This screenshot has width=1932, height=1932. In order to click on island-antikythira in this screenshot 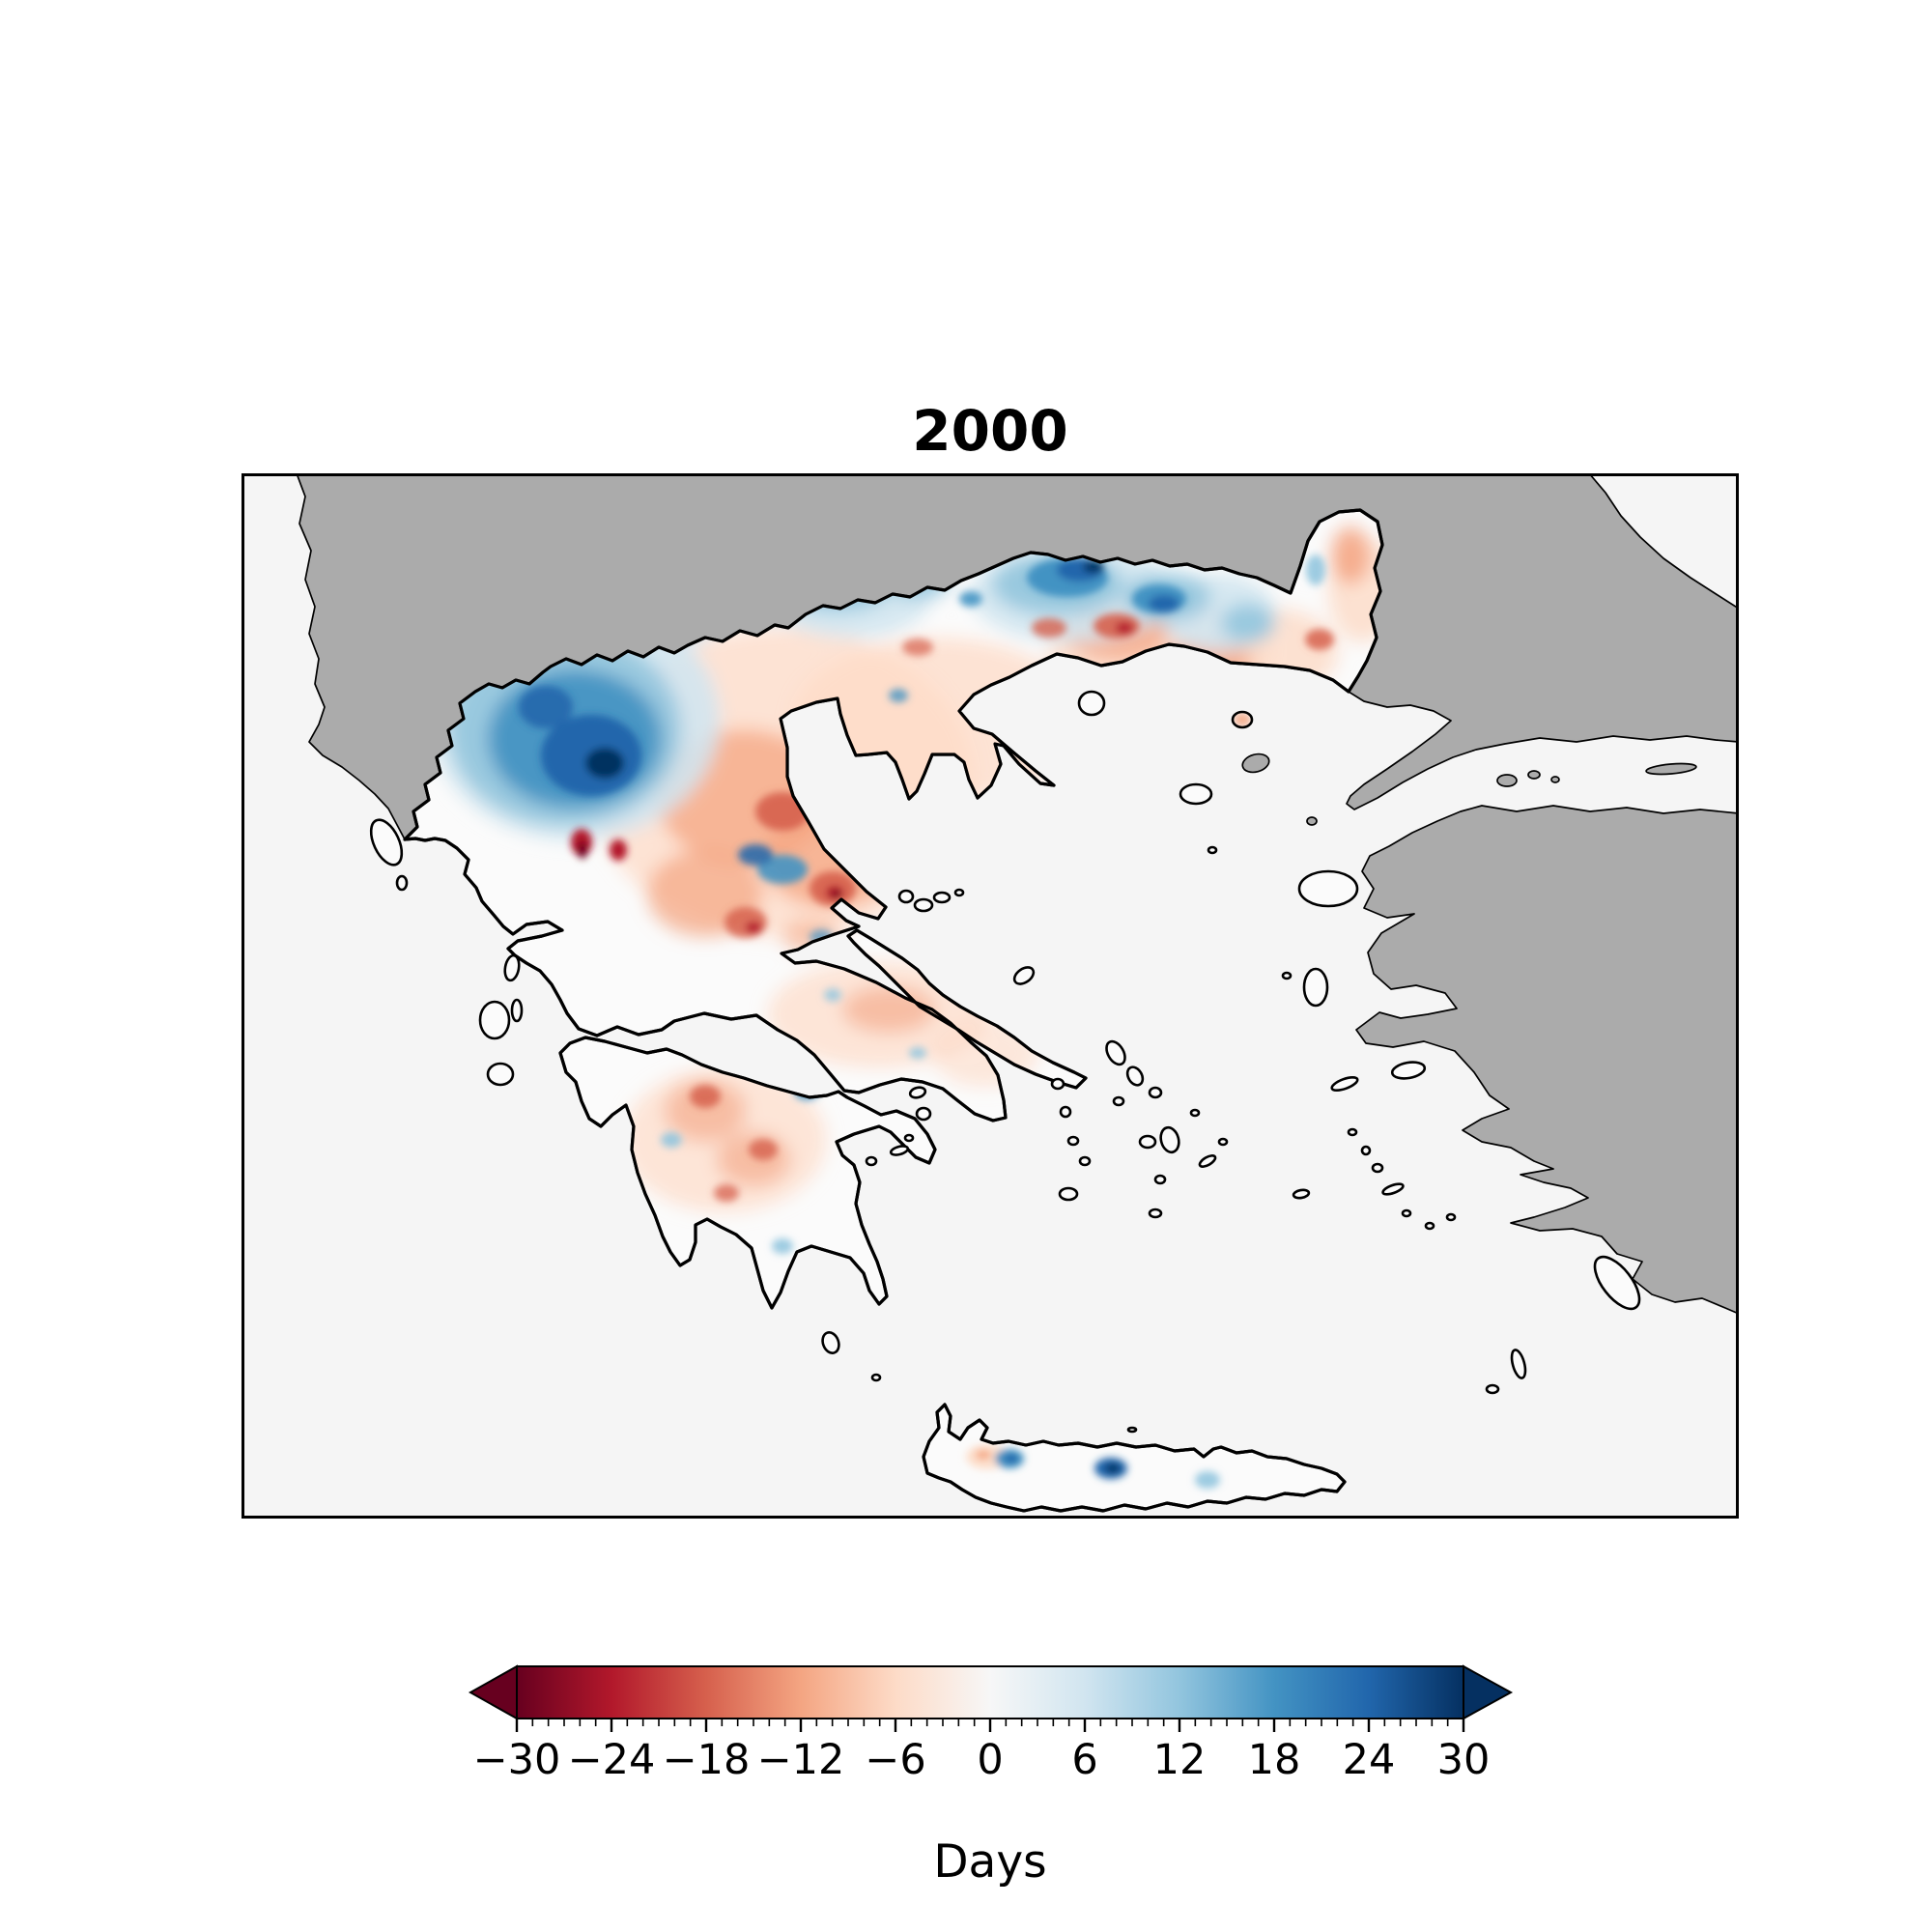, I will do `click(876, 1377)`.